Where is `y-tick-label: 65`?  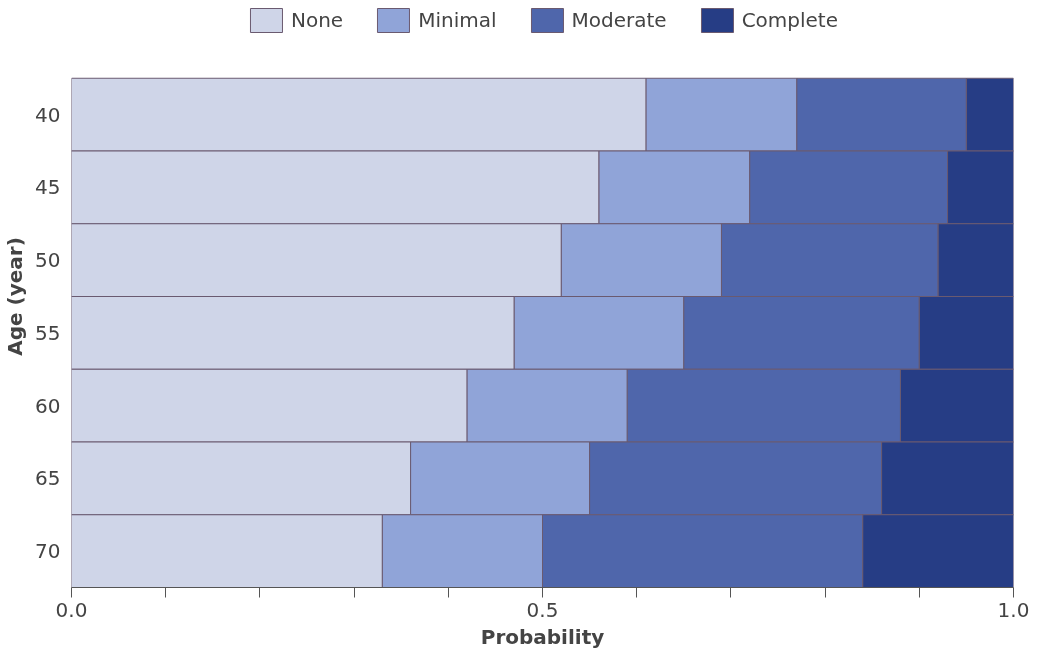 y-tick-label: 65 is located at coordinates (48, 478).